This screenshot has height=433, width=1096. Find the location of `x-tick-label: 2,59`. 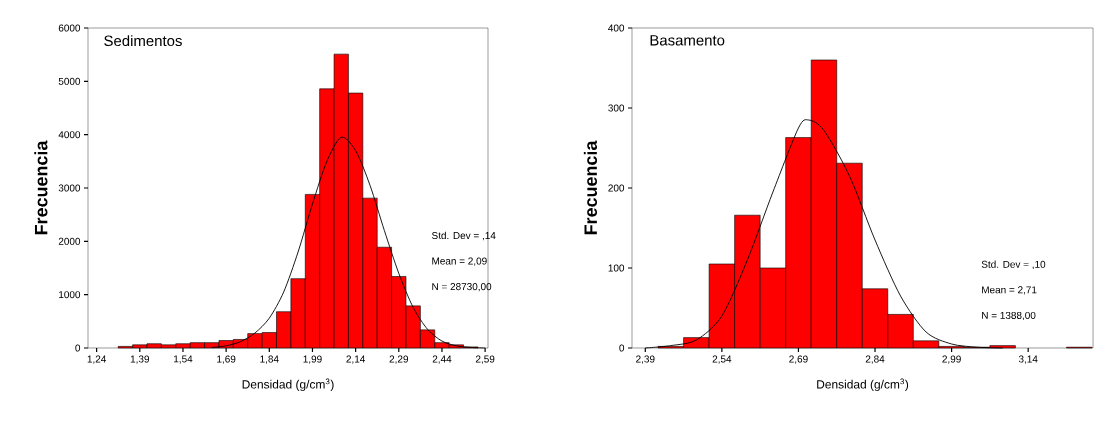

x-tick-label: 2,59 is located at coordinates (485, 359).